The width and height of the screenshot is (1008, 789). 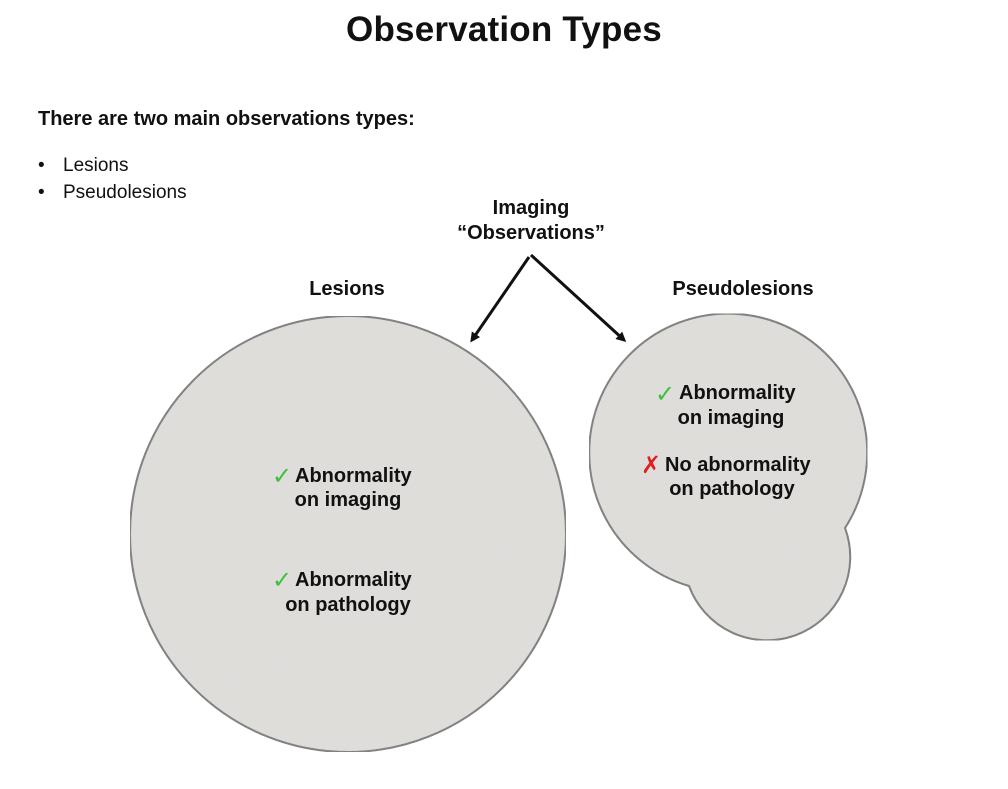 What do you see at coordinates (531, 233) in the screenshot?
I see `root-label-line2: “Observations”` at bounding box center [531, 233].